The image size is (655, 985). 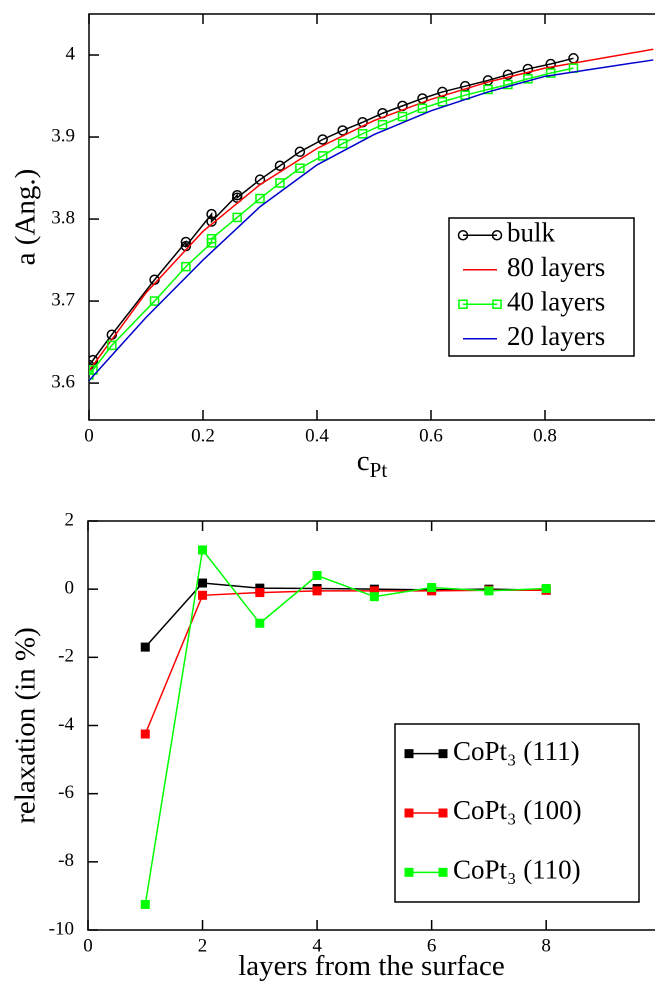 I want to click on legend-label: bulk, so click(x=531, y=232).